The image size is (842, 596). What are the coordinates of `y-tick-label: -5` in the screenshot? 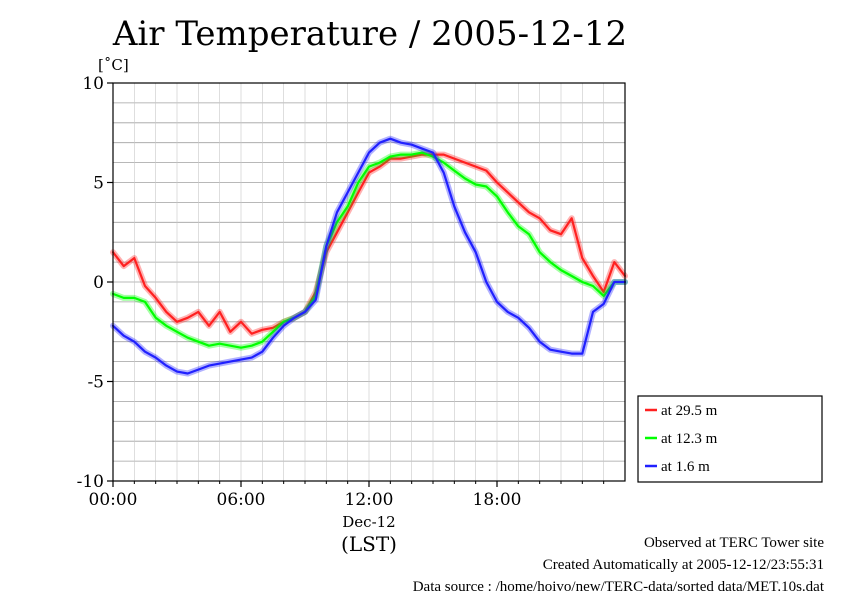 It's located at (95, 383).